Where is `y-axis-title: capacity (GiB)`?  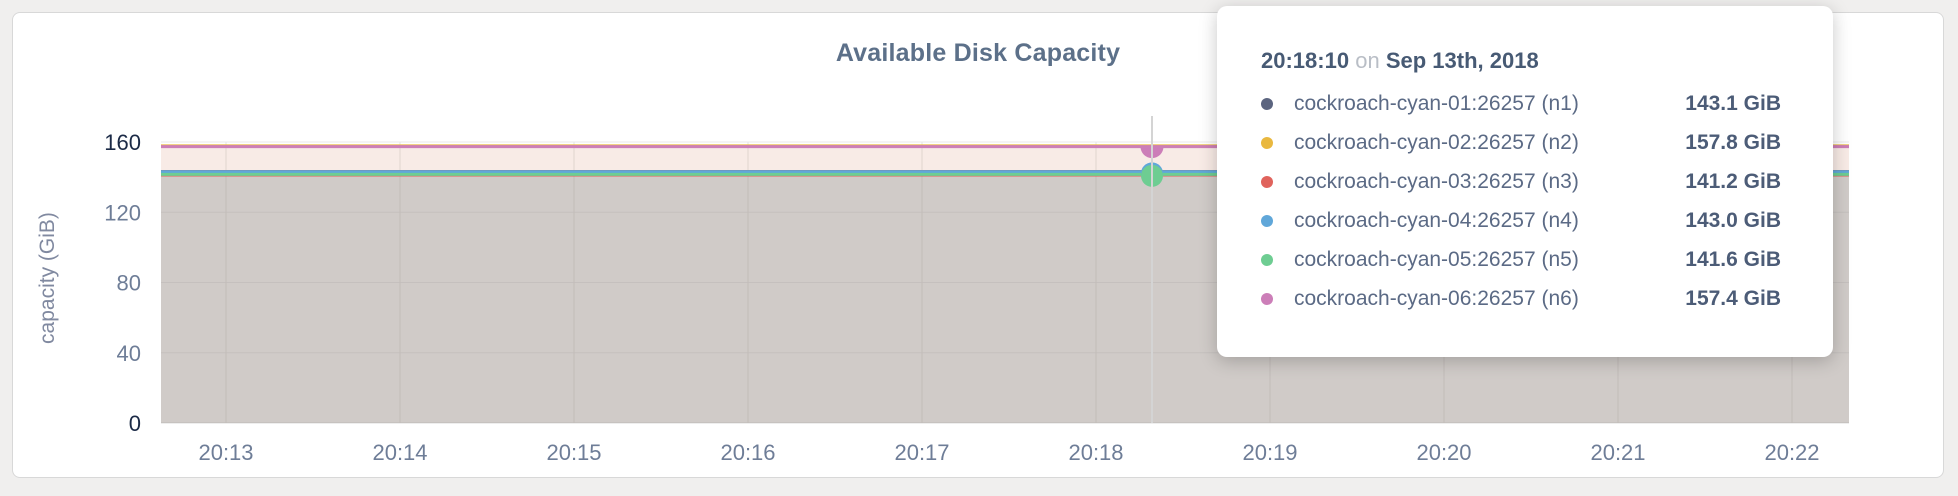
y-axis-title: capacity (GiB) is located at coordinates (47, 278).